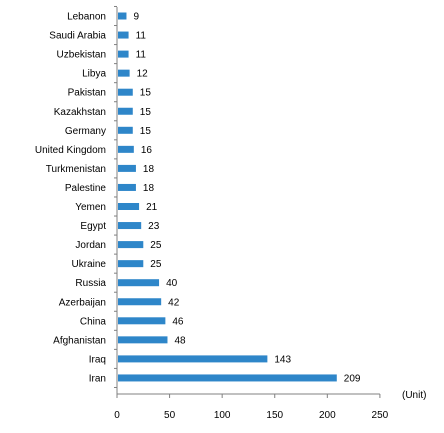 The width and height of the screenshot is (444, 433). I want to click on category-label: Pakistan, so click(87, 93).